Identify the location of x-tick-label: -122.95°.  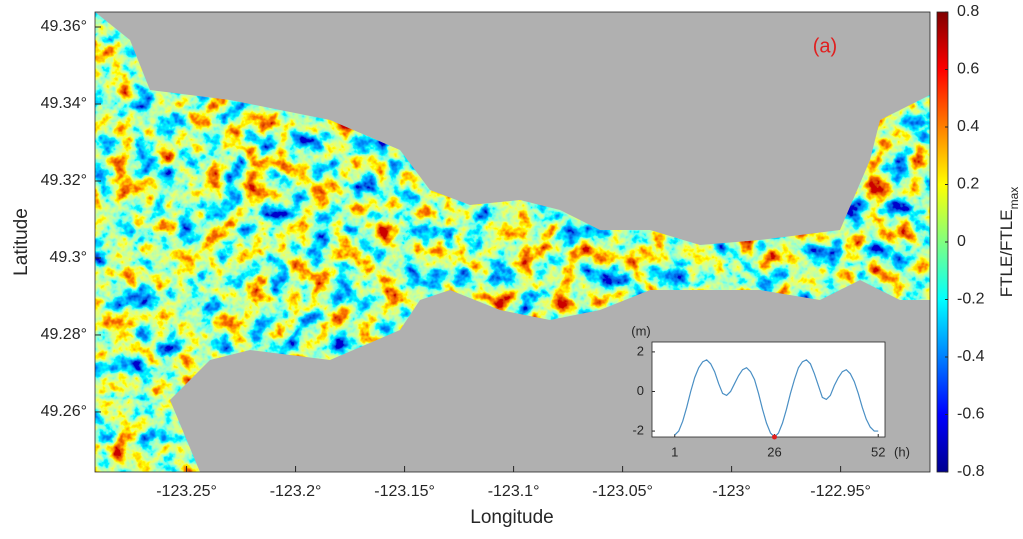
(840, 491).